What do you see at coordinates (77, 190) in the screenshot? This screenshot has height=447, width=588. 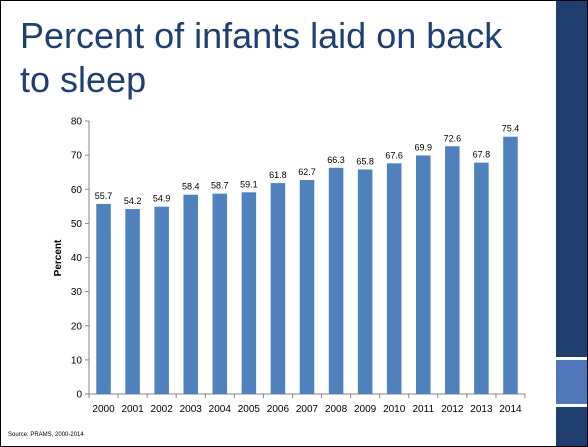 I see `y-tick-label: 60` at bounding box center [77, 190].